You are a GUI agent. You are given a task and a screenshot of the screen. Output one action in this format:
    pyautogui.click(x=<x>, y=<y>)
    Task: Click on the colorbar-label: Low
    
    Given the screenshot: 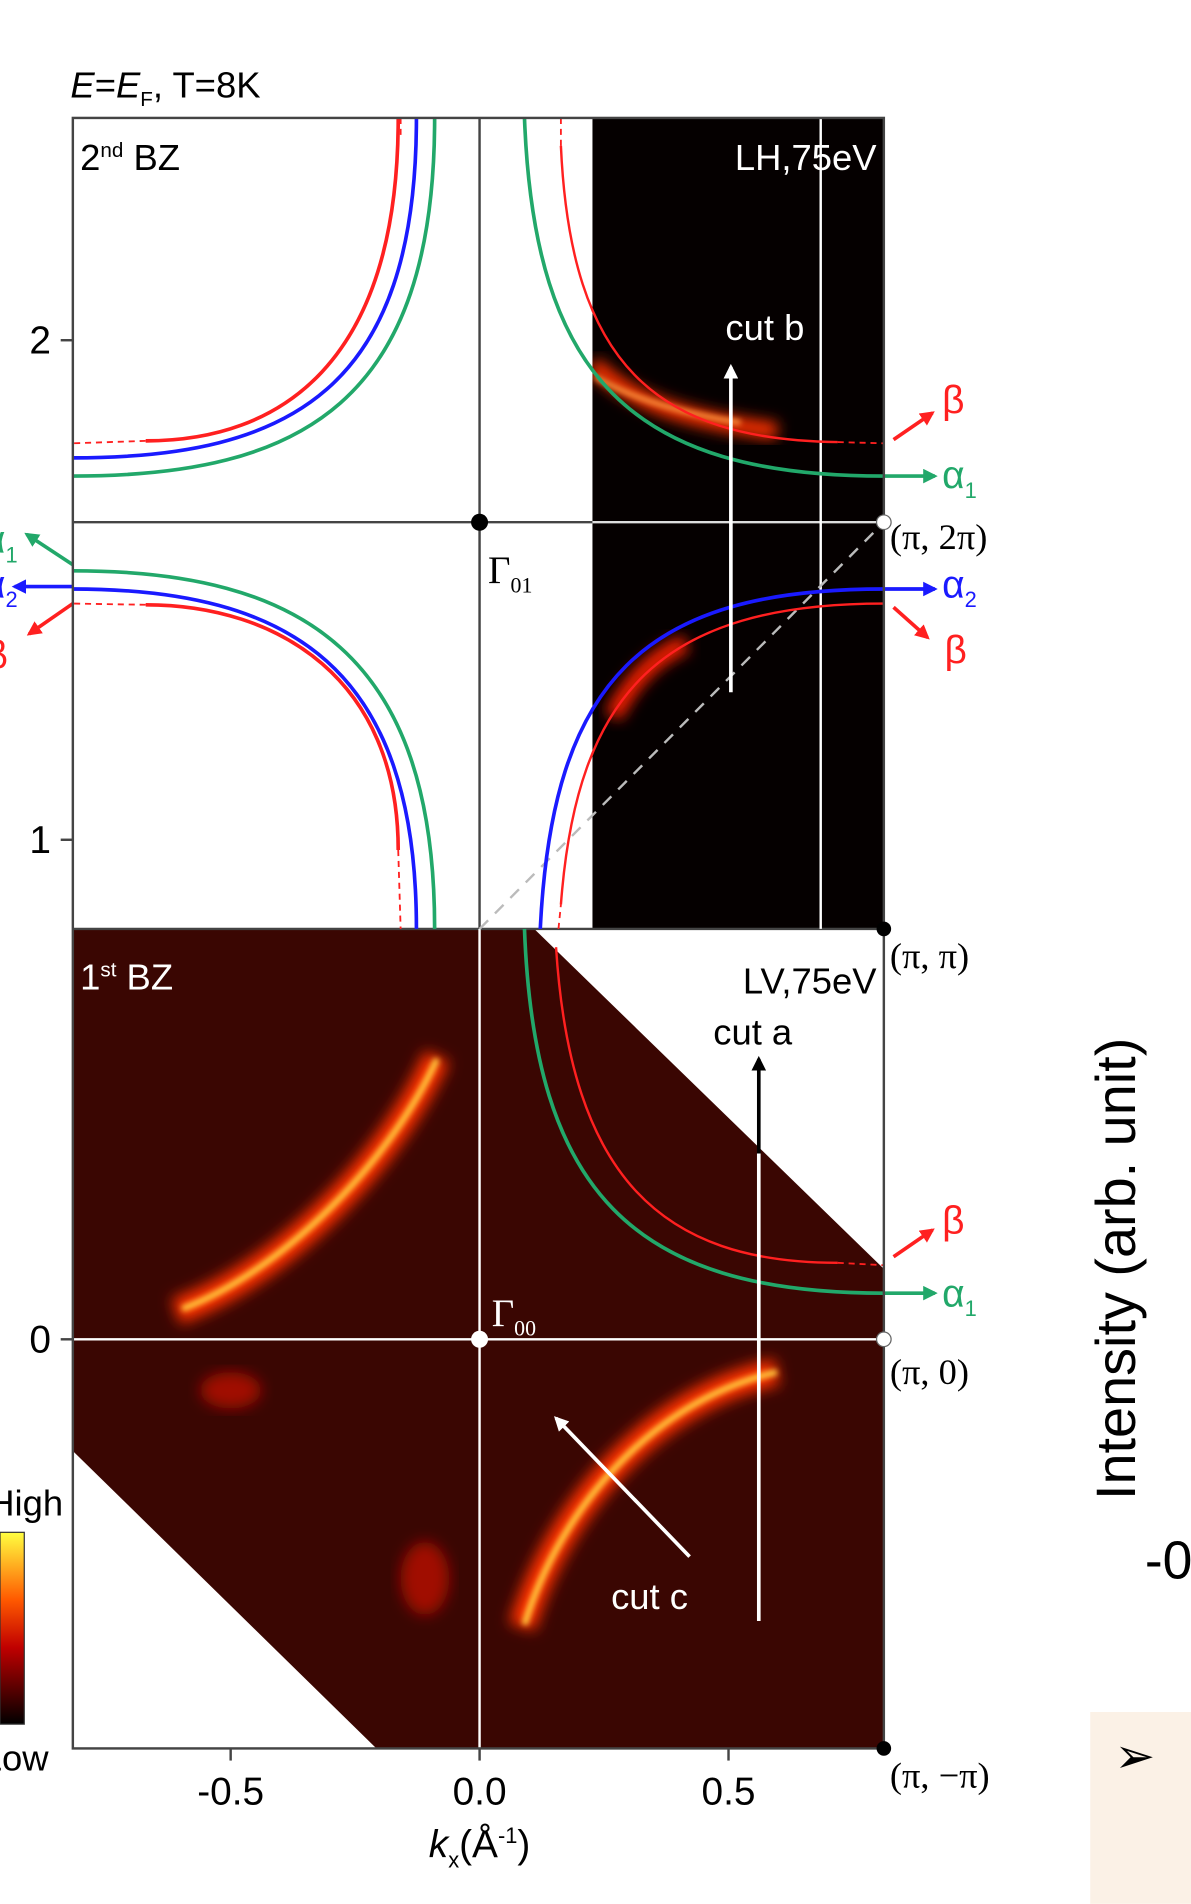 What is the action you would take?
    pyautogui.click(x=24, y=1757)
    